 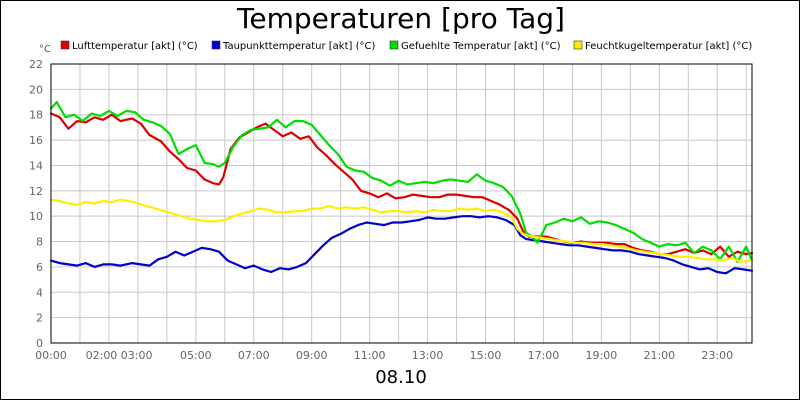 What do you see at coordinates (119, 355) in the screenshot?
I see `x-tick-label: 02:00 03:00` at bounding box center [119, 355].